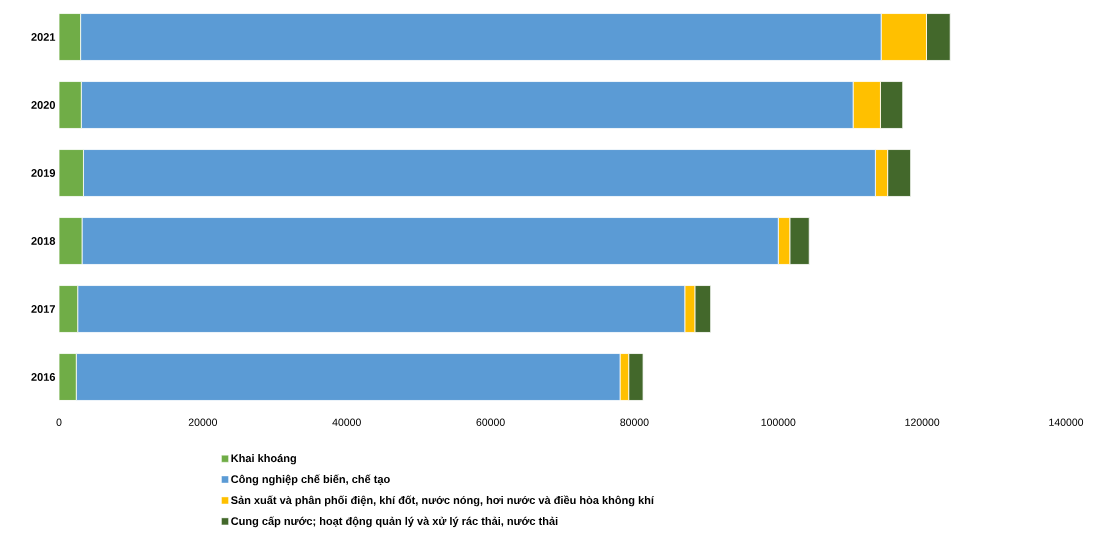 The height and width of the screenshot is (546, 1094). What do you see at coordinates (43, 309) in the screenshot?
I see `y-tick-label: 2017` at bounding box center [43, 309].